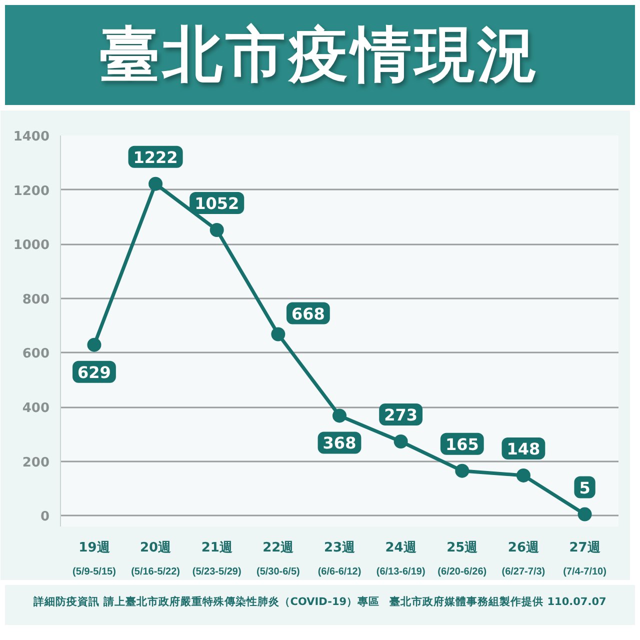 The height and width of the screenshot is (640, 640). What do you see at coordinates (94, 372) in the screenshot?
I see `data-label: 629` at bounding box center [94, 372].